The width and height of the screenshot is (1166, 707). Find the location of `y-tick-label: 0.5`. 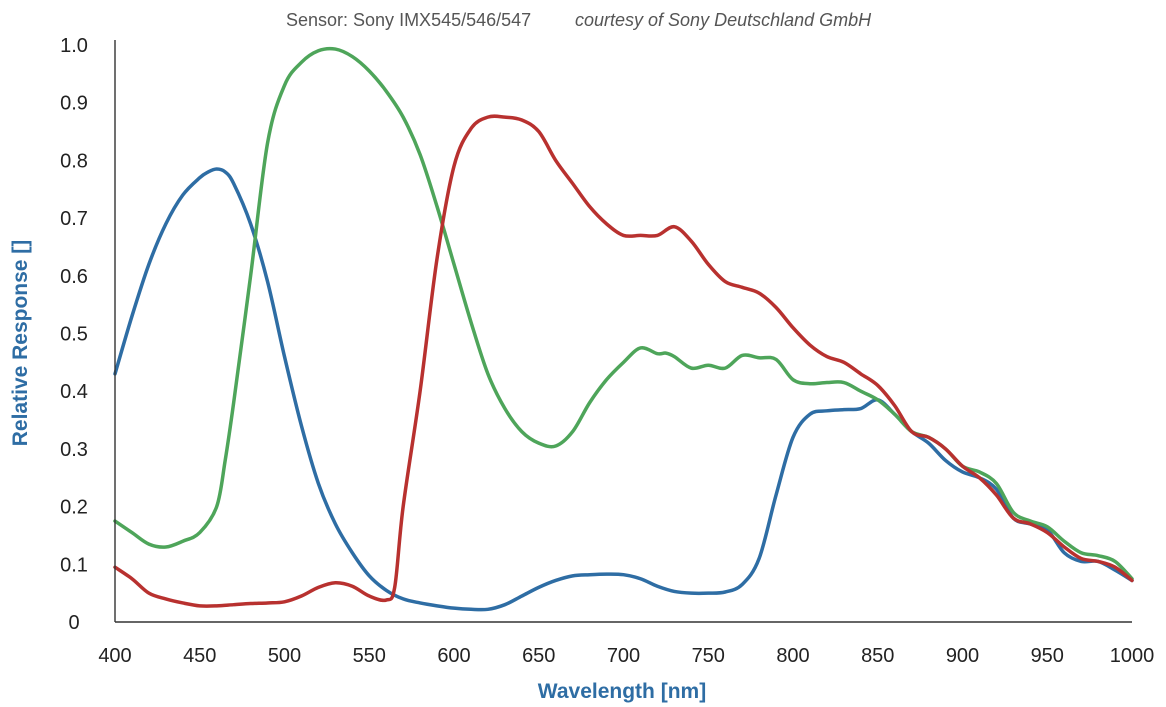

y-tick-label: 0.5 is located at coordinates (74, 335).